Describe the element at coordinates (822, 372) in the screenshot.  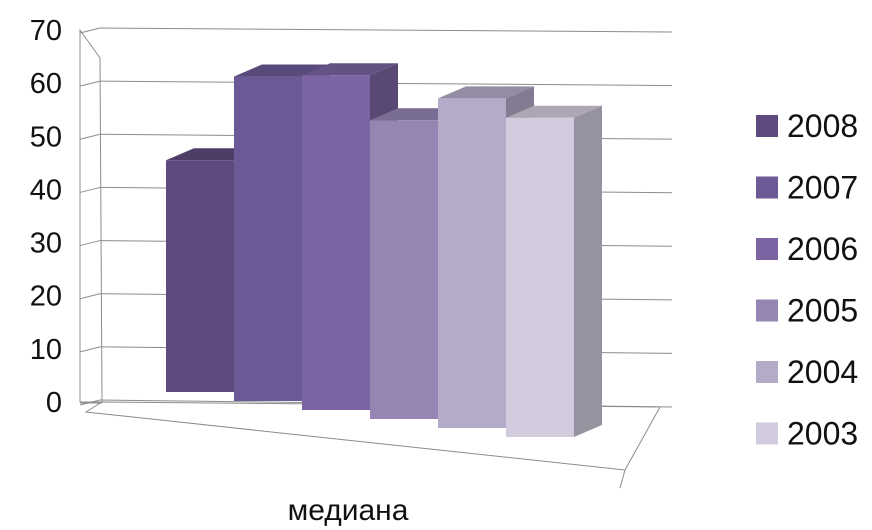
I see `legend-label: 2004` at that location.